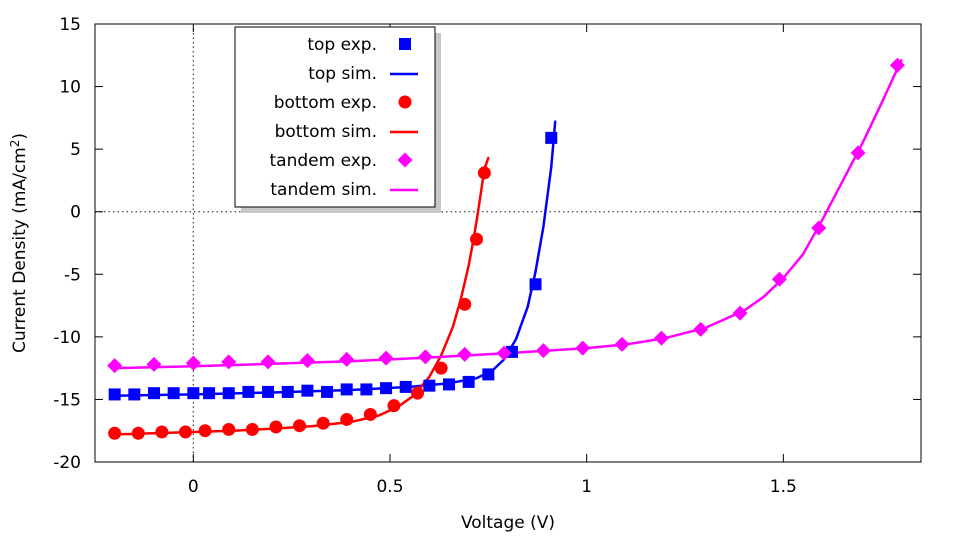 The width and height of the screenshot is (960, 540). Describe the element at coordinates (389, 487) in the screenshot. I see `x-tick-label: 0.5` at that location.